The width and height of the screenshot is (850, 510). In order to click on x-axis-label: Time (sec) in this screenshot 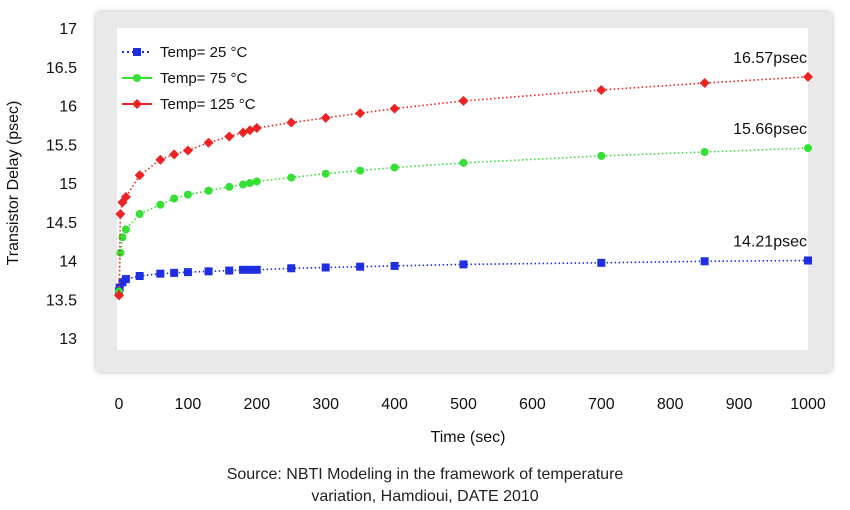, I will do `click(468, 437)`.